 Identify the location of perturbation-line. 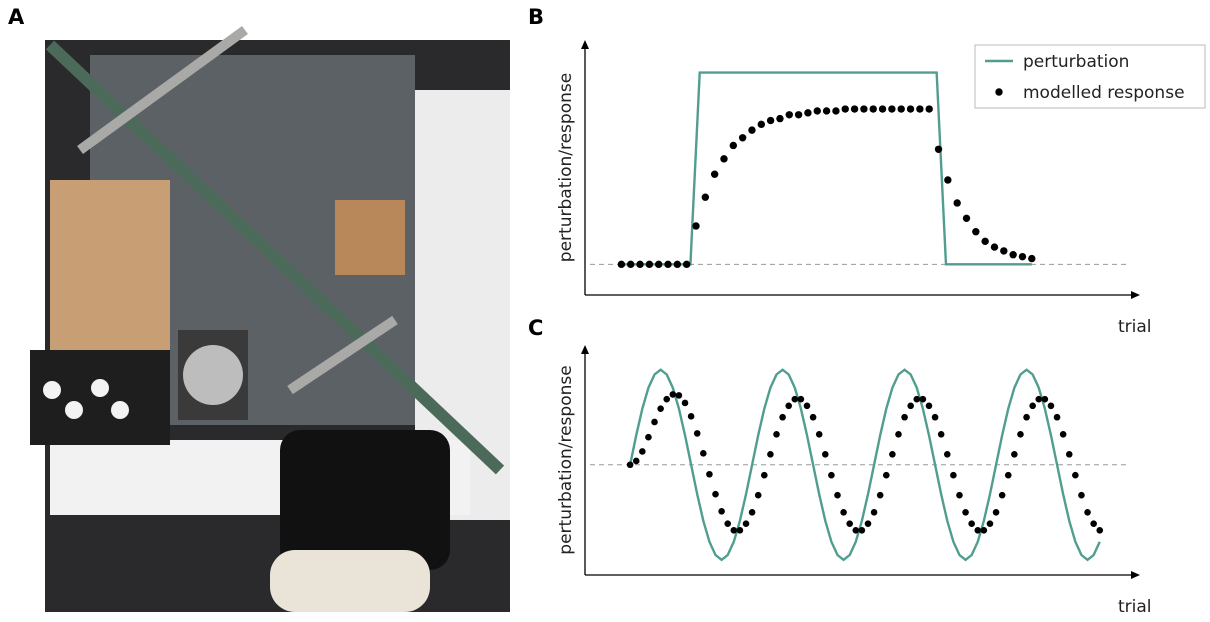
(864, 465).